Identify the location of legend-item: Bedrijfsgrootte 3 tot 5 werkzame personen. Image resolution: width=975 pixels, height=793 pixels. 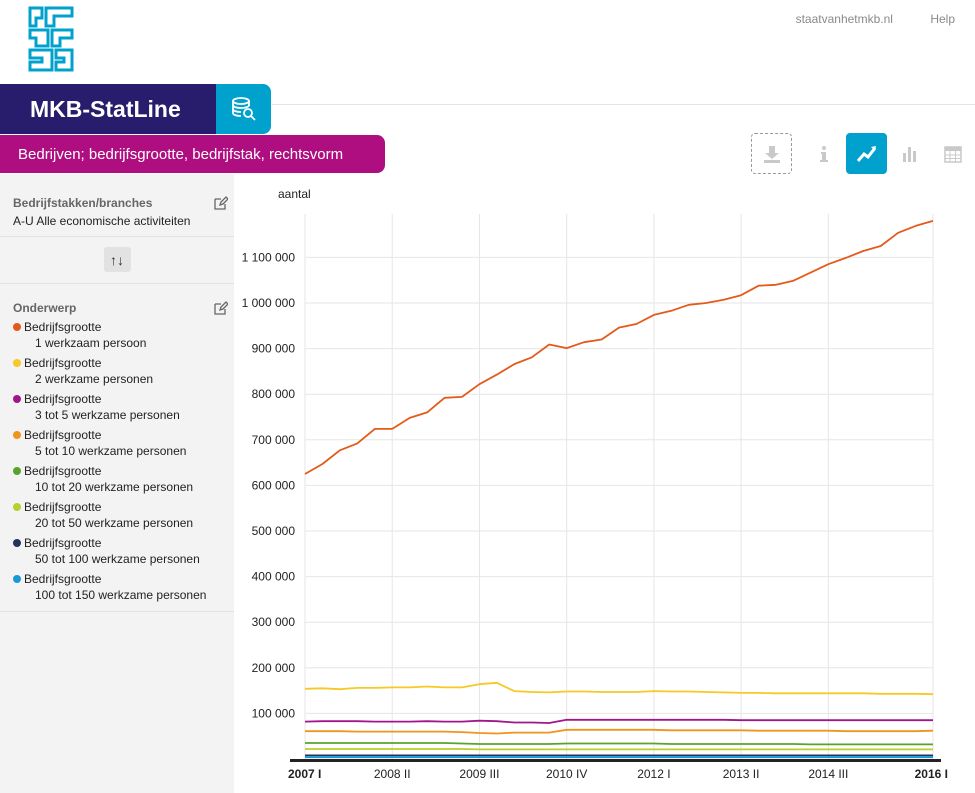
(123, 407).